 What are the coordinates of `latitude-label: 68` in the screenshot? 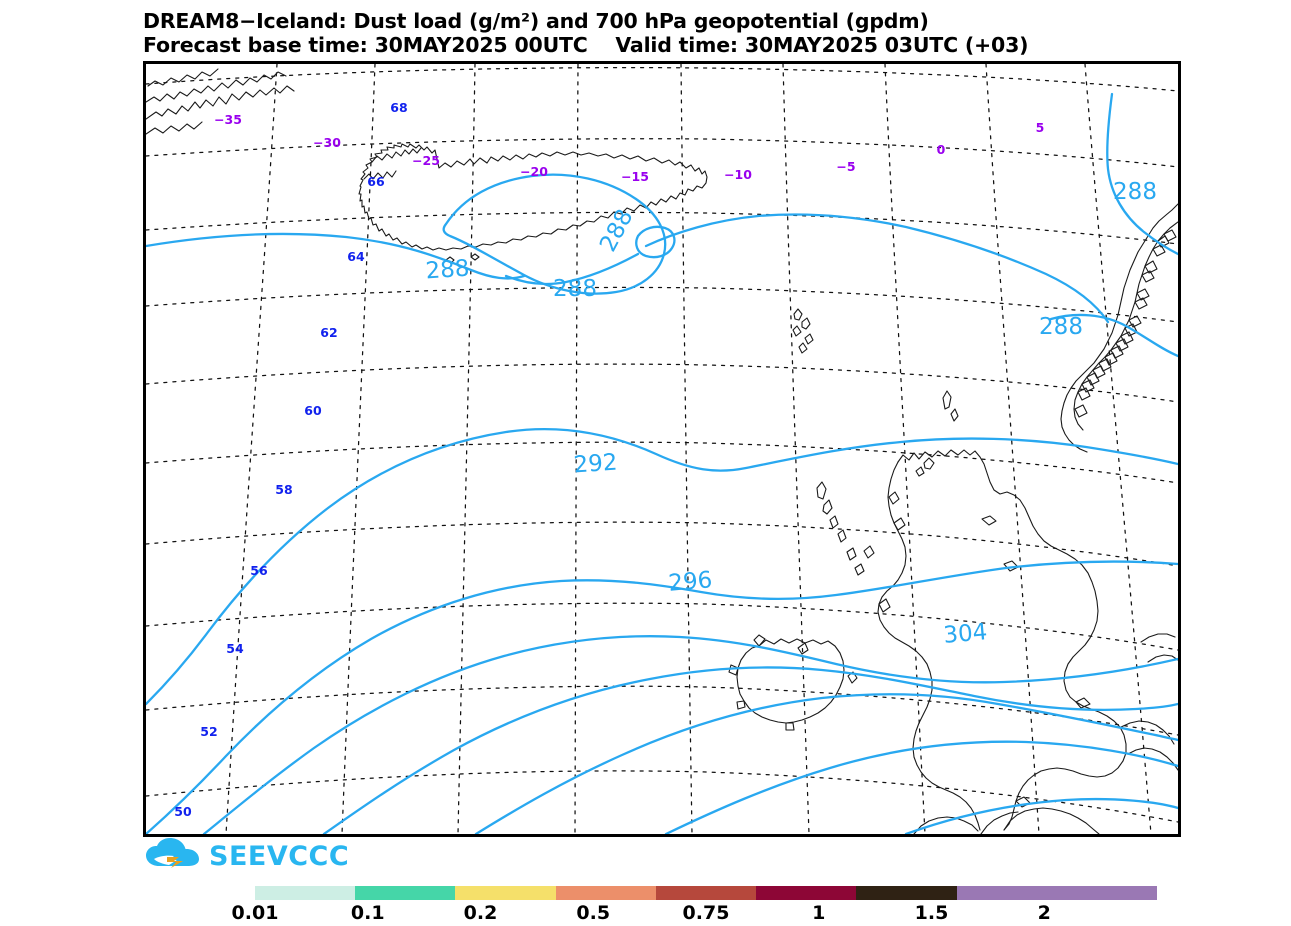 It's located at (398, 107).